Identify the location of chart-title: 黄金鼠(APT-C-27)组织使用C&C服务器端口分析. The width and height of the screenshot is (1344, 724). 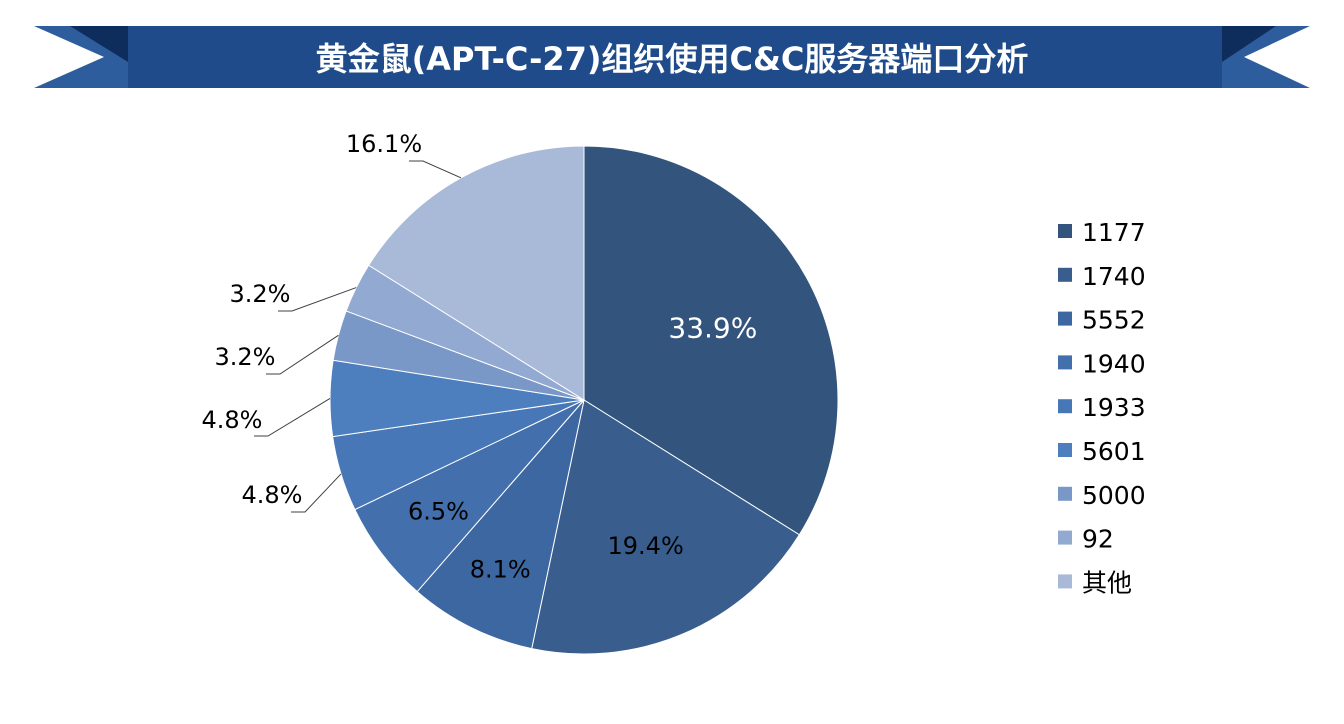
(672, 59).